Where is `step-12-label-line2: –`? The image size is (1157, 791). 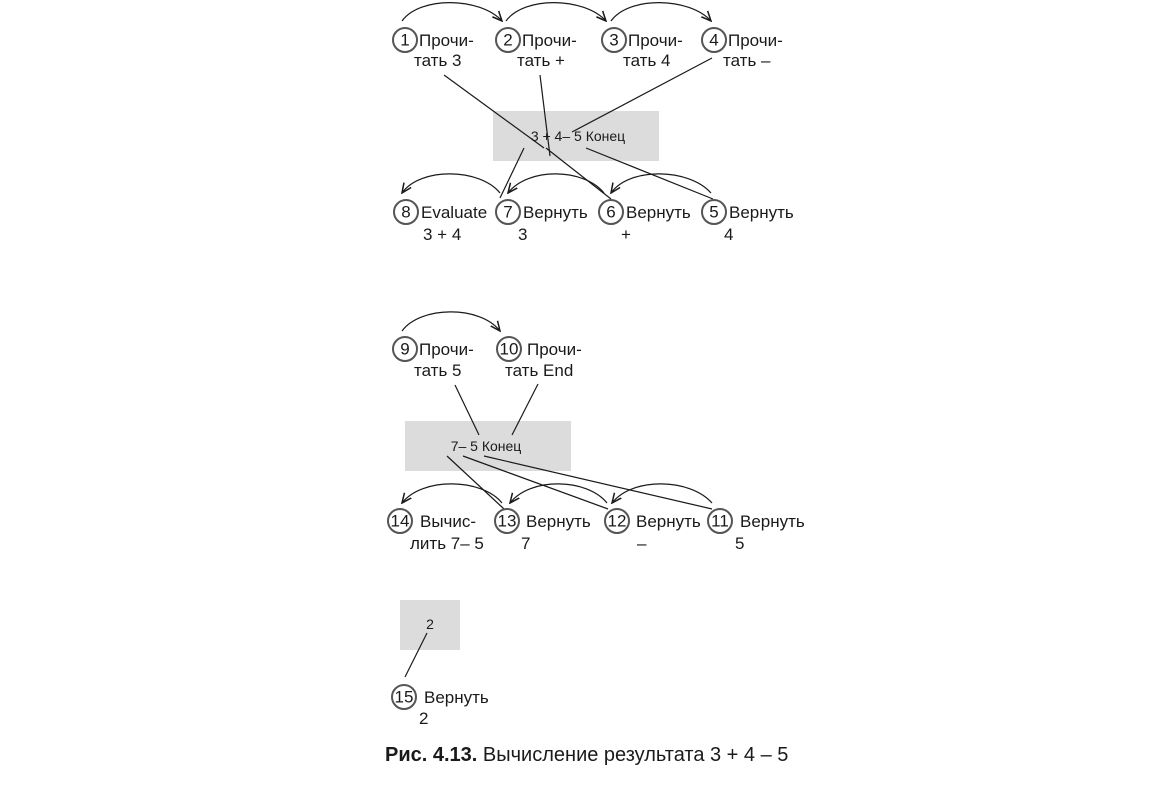 step-12-label-line2: – is located at coordinates (642, 543).